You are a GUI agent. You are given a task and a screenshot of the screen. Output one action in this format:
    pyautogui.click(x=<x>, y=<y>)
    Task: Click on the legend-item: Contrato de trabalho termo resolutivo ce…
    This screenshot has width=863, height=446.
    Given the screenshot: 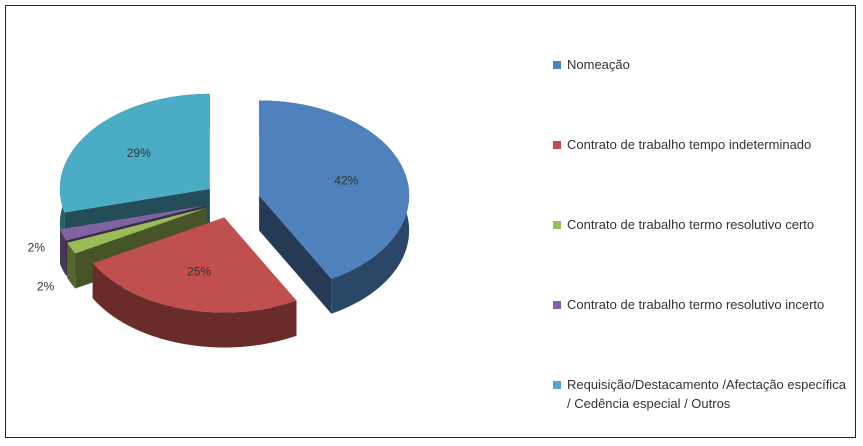 What is the action you would take?
    pyautogui.click(x=703, y=255)
    